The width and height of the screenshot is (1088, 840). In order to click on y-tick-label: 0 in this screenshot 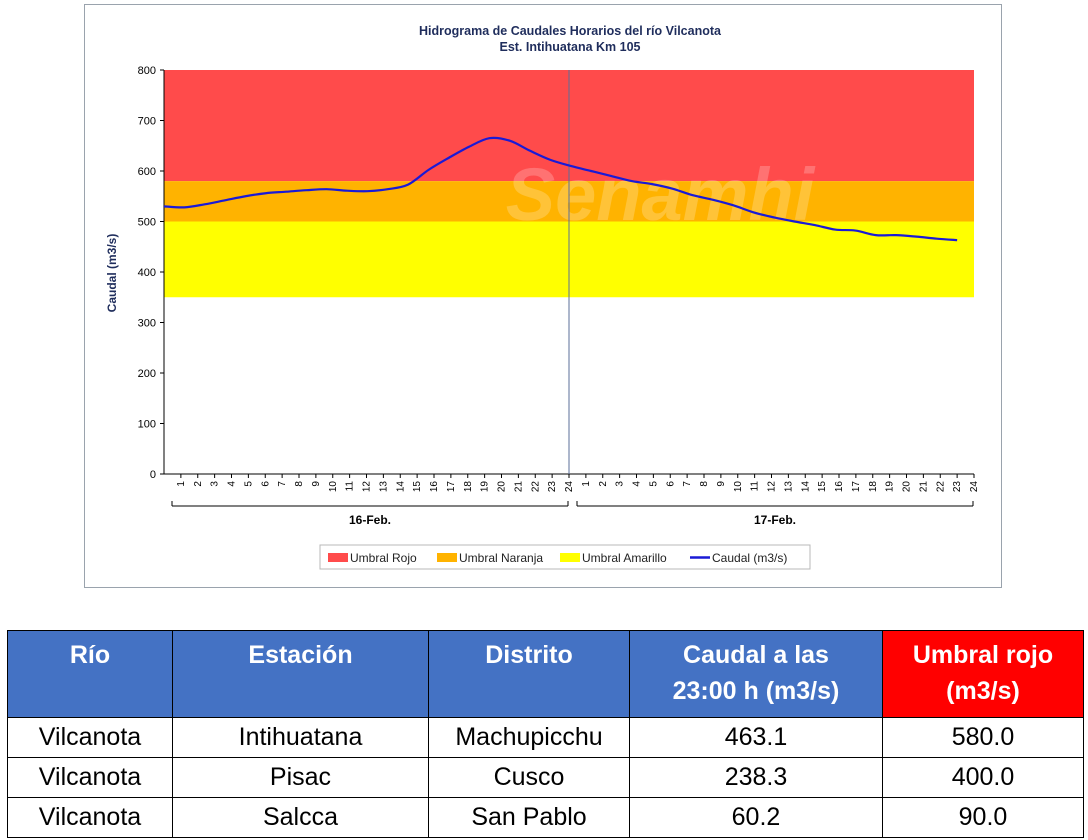, I will do `click(153, 475)`.